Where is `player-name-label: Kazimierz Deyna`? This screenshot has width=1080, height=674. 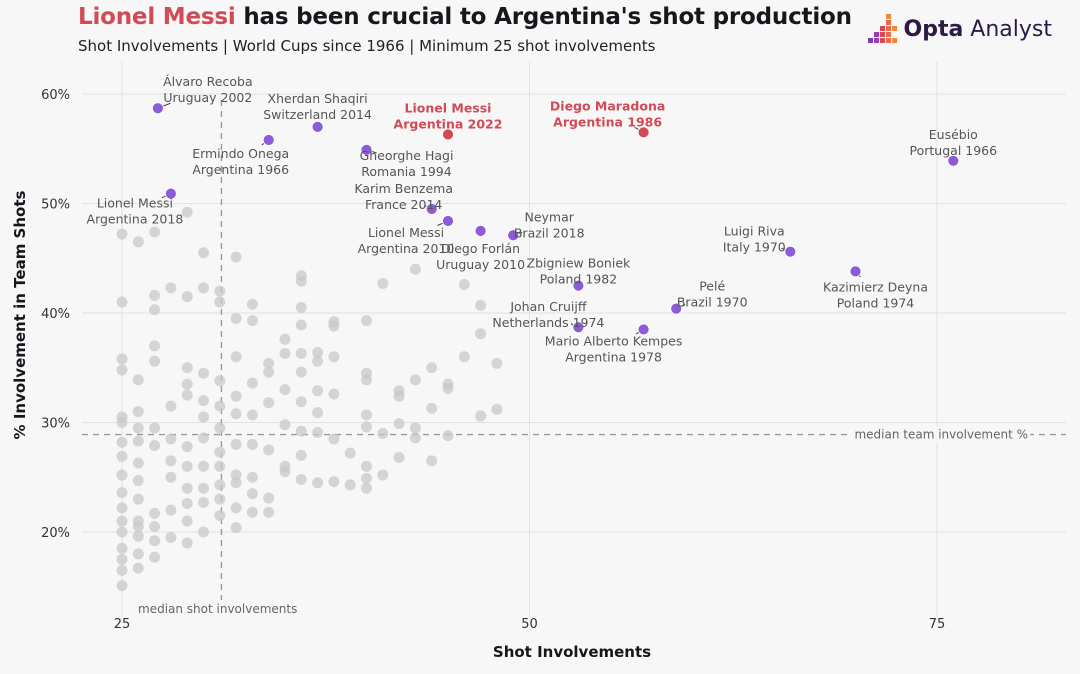
player-name-label: Kazimierz Deyna is located at coordinates (875, 286).